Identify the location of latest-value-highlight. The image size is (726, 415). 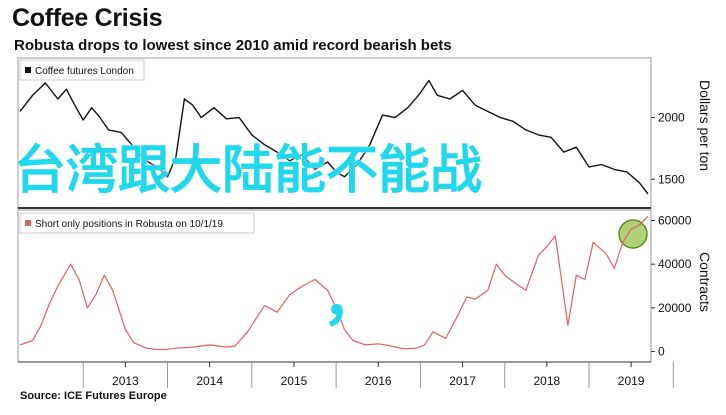
(633, 234).